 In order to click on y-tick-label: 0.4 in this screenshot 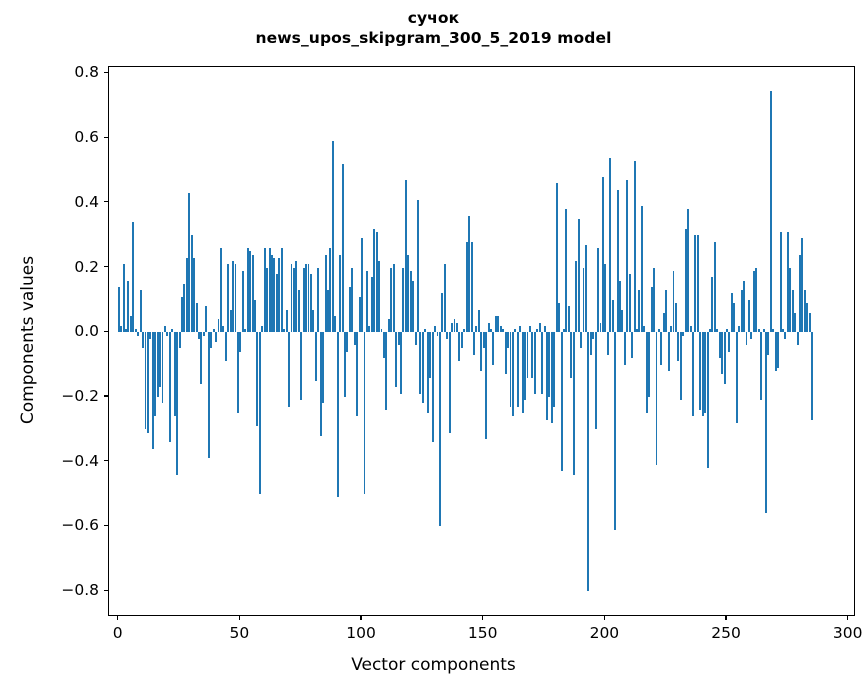, I will do `click(86, 201)`.